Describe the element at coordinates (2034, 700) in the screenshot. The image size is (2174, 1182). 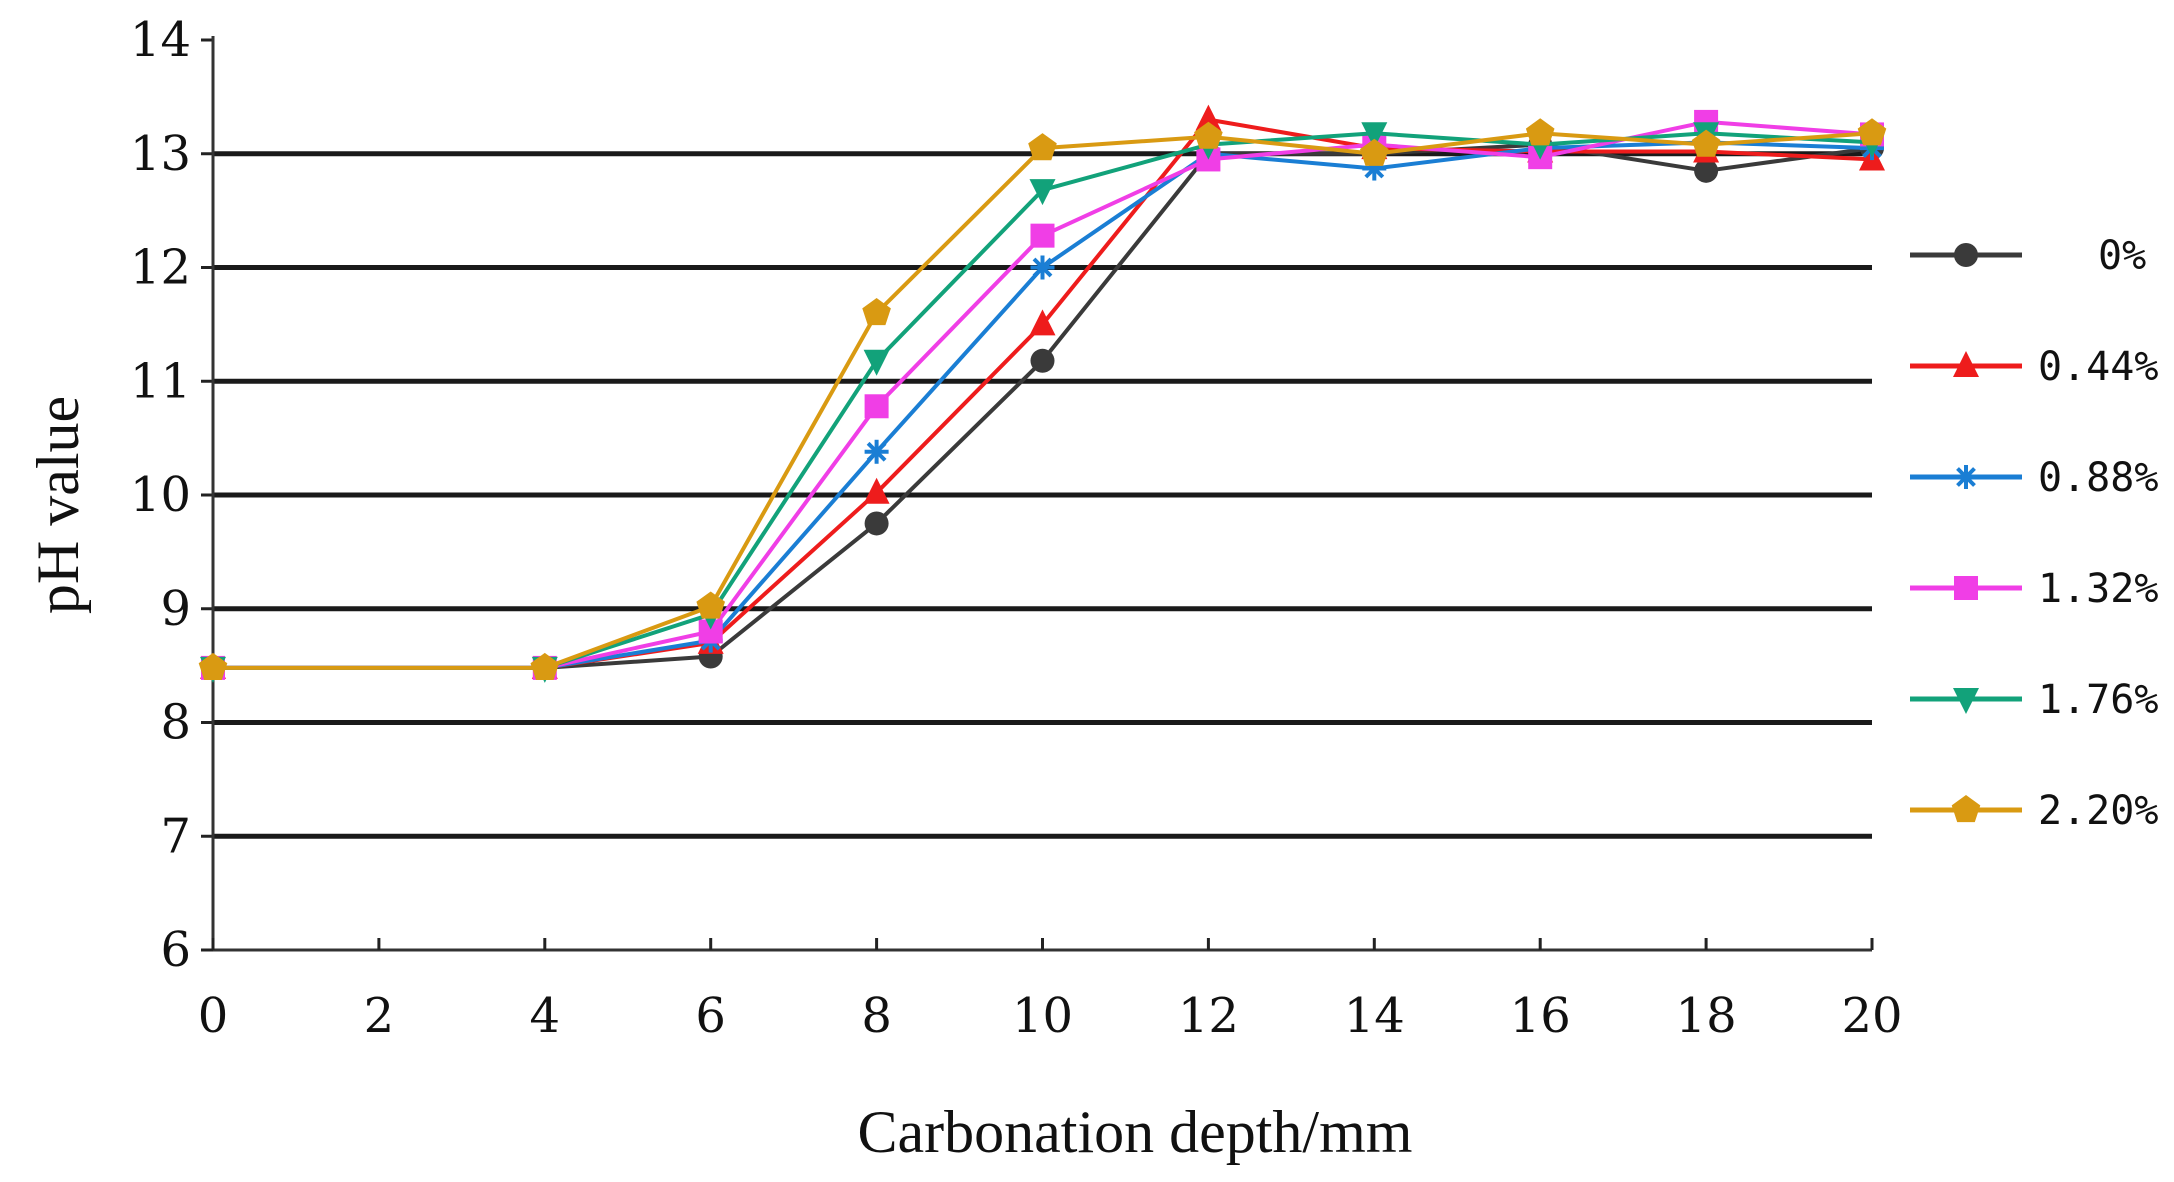
I see `legend-item-4: 1.76%` at that location.